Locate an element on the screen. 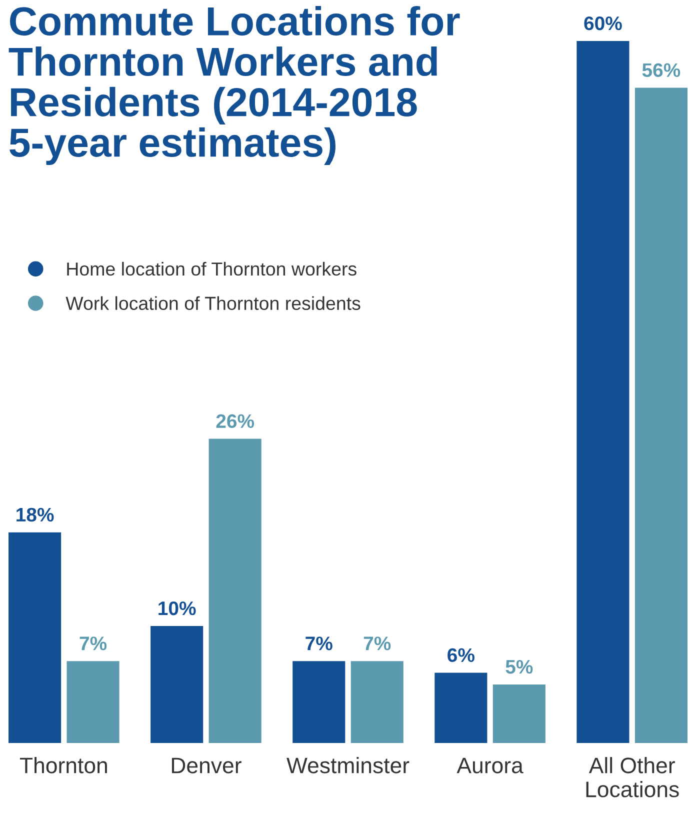 This screenshot has height=815, width=696. legend-label: Home location of Thornton workers is located at coordinates (211, 269).